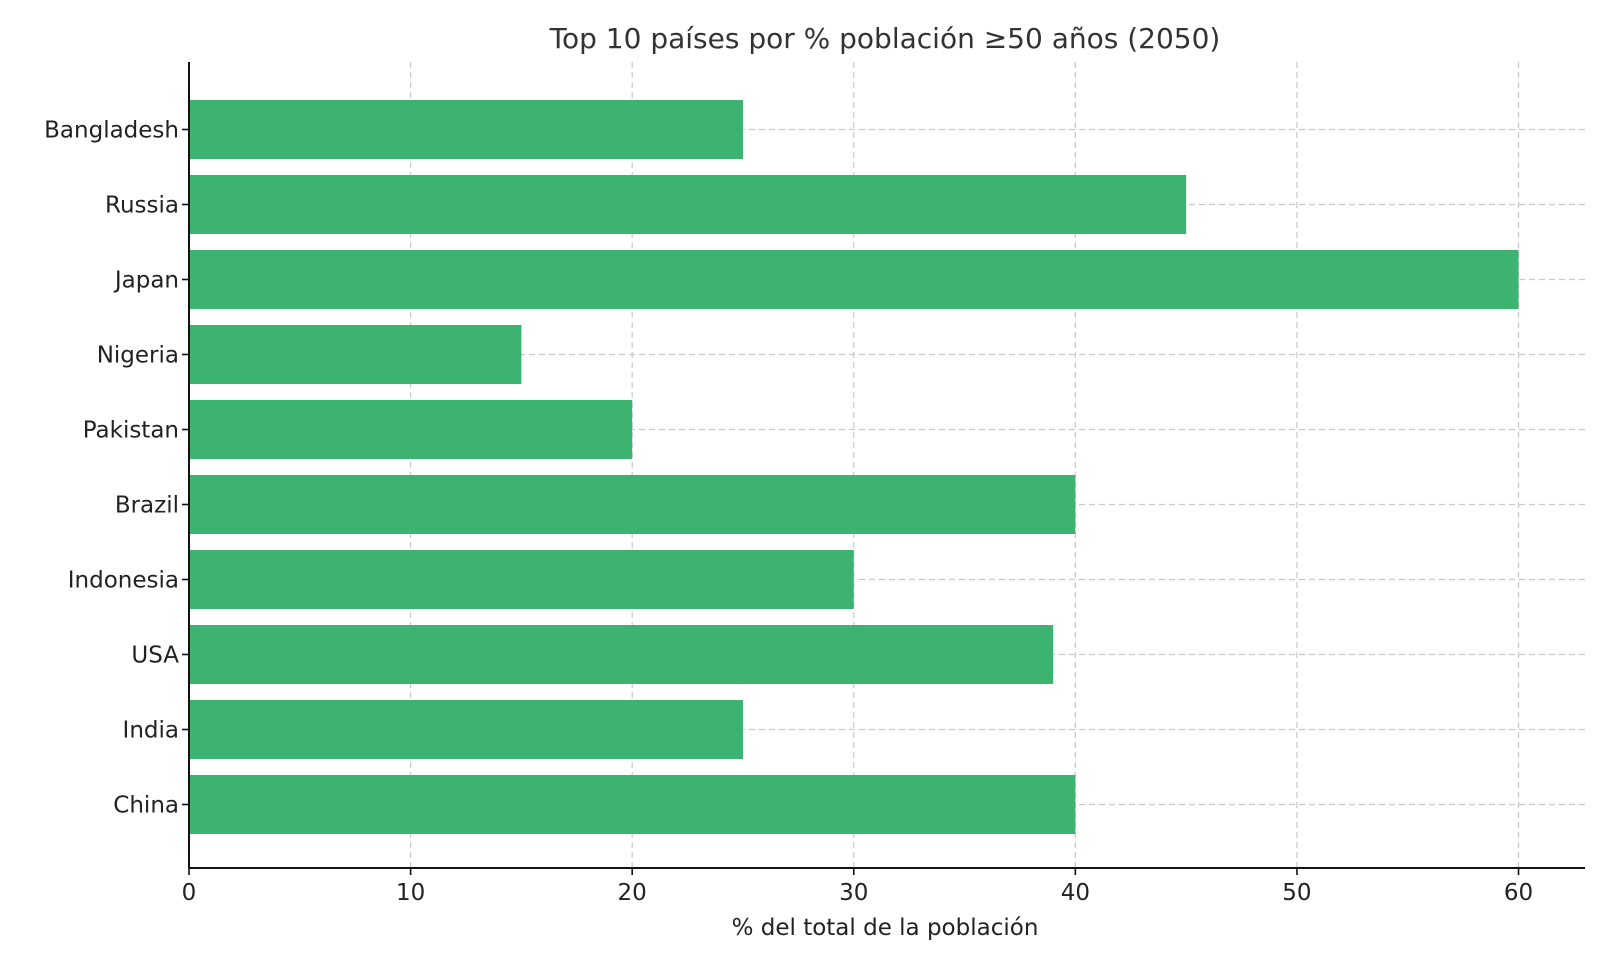 This screenshot has height=960, width=1600. What do you see at coordinates (885, 928) in the screenshot?
I see `x-axis-label: % del total de la población` at bounding box center [885, 928].